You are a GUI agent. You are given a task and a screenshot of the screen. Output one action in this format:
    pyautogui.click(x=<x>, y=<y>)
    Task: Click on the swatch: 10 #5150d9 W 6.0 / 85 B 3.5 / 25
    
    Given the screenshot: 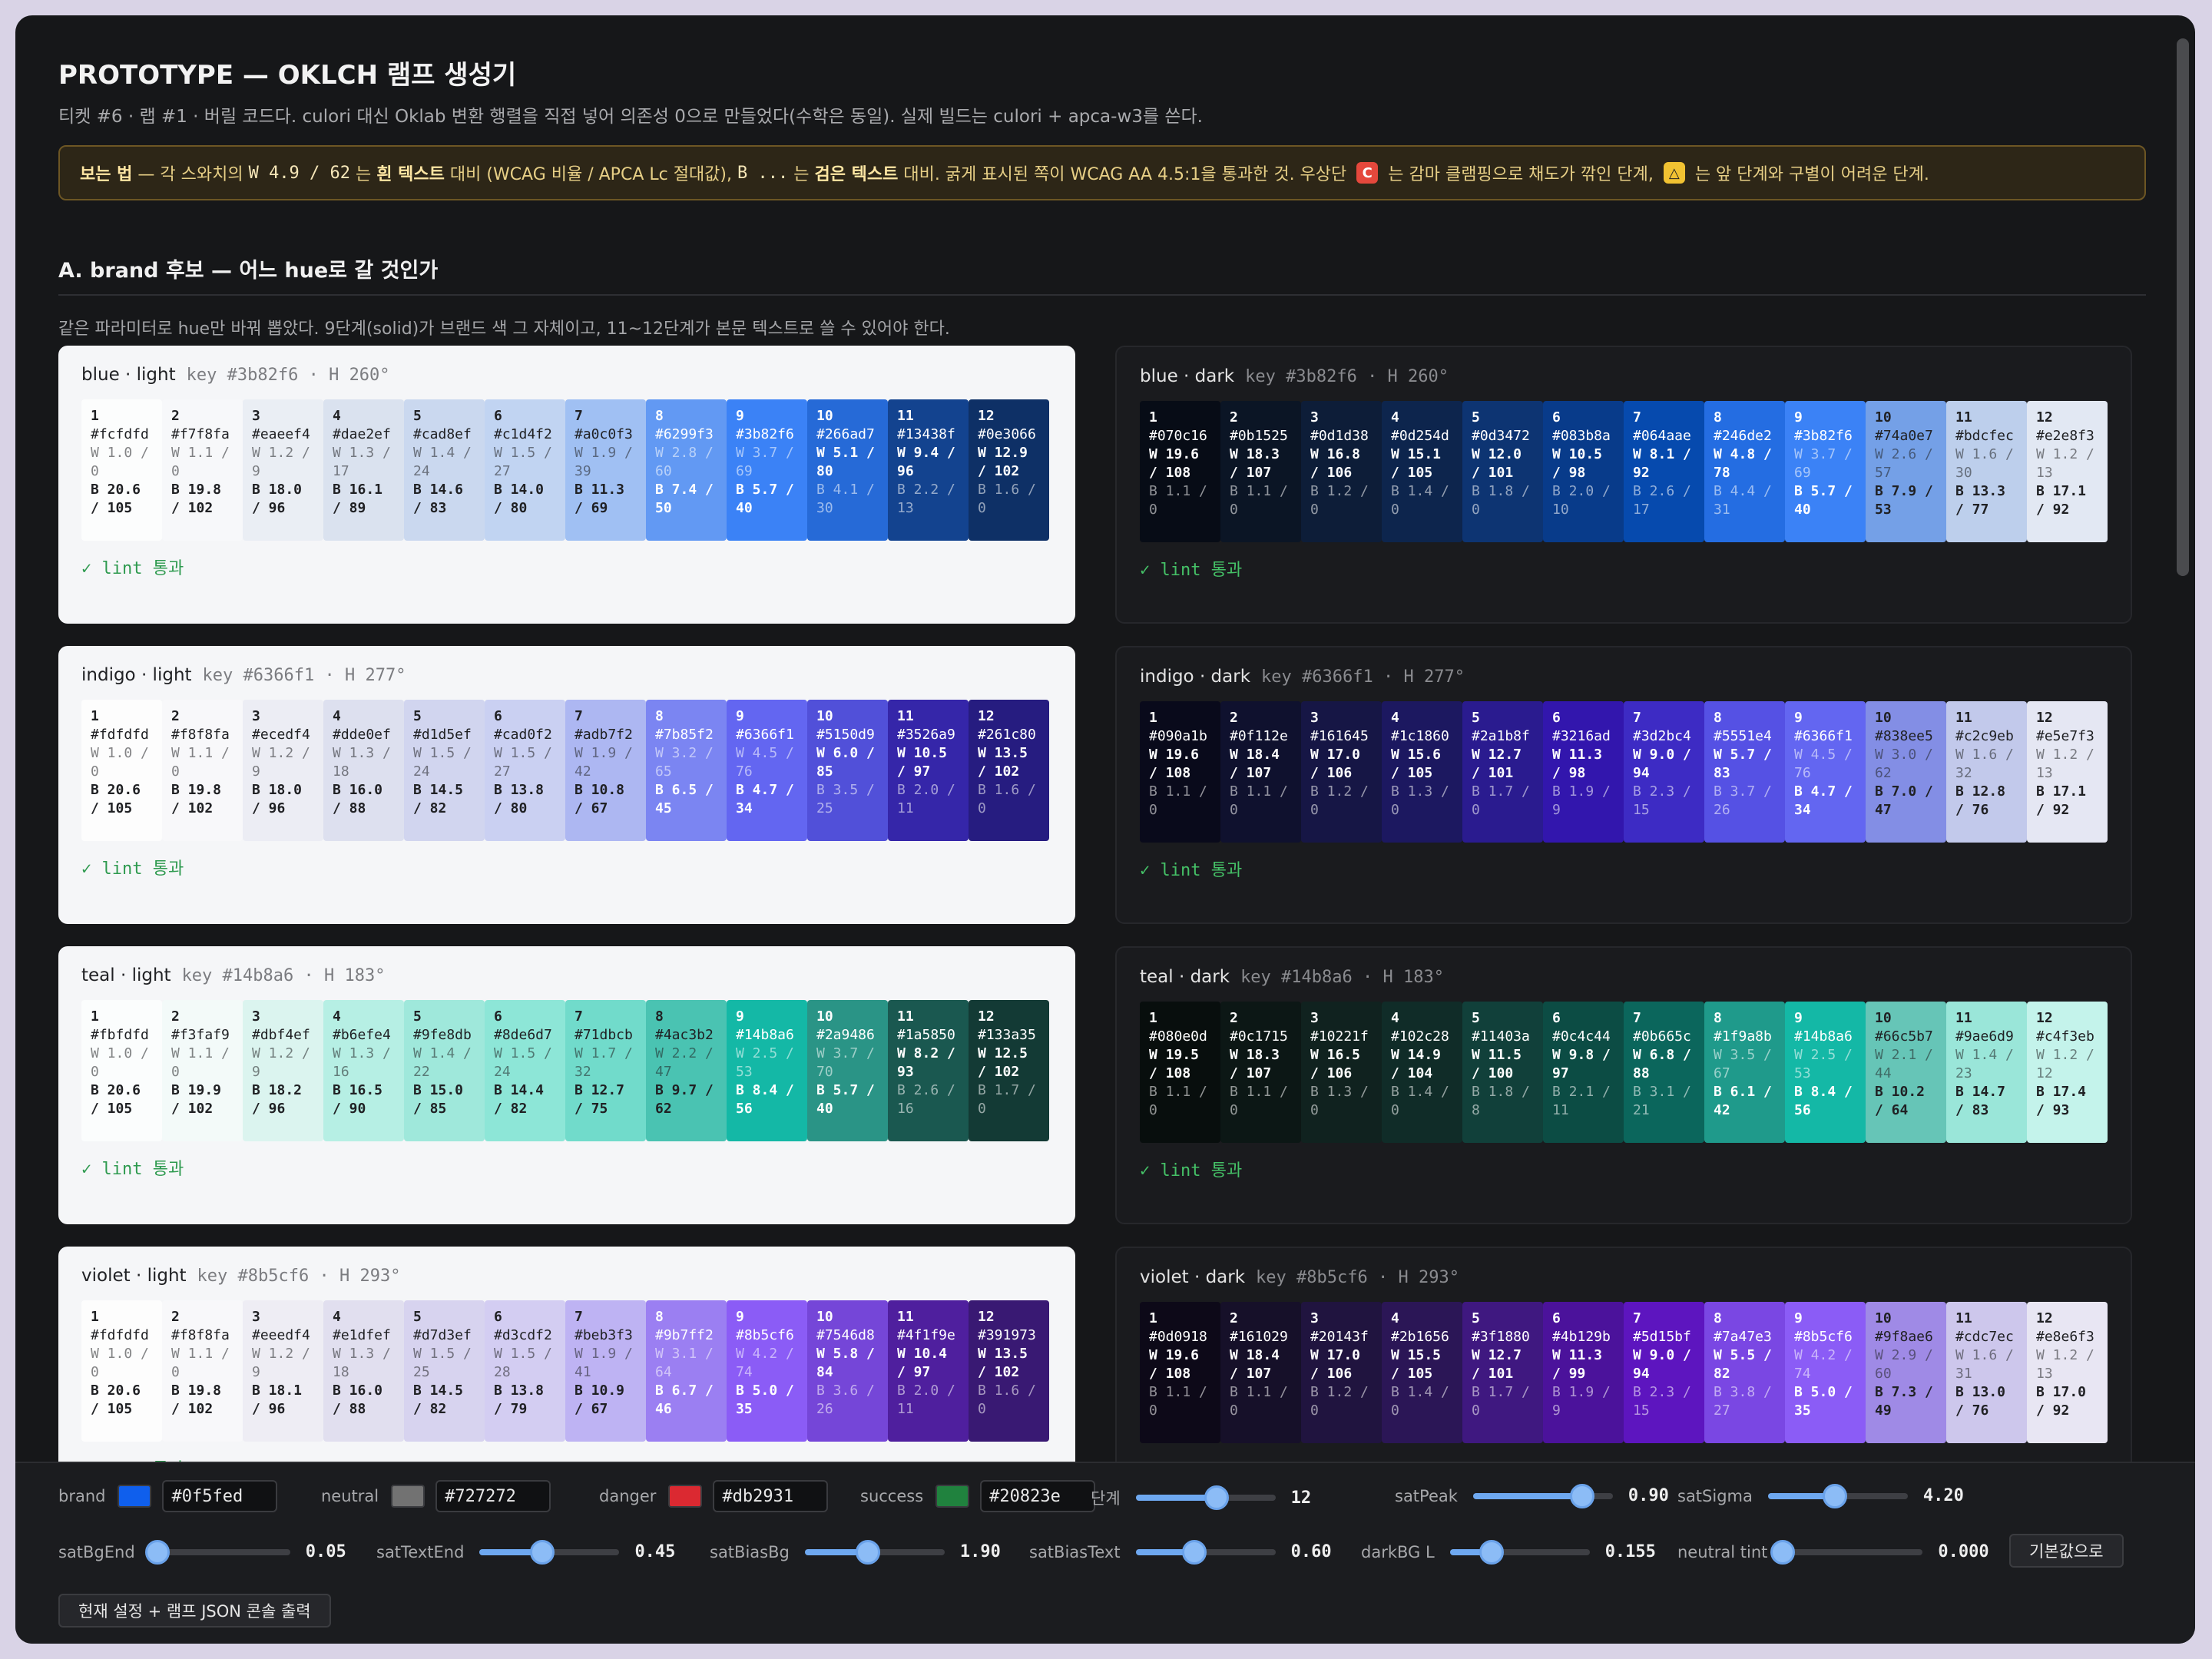 What is the action you would take?
    pyautogui.click(x=848, y=770)
    